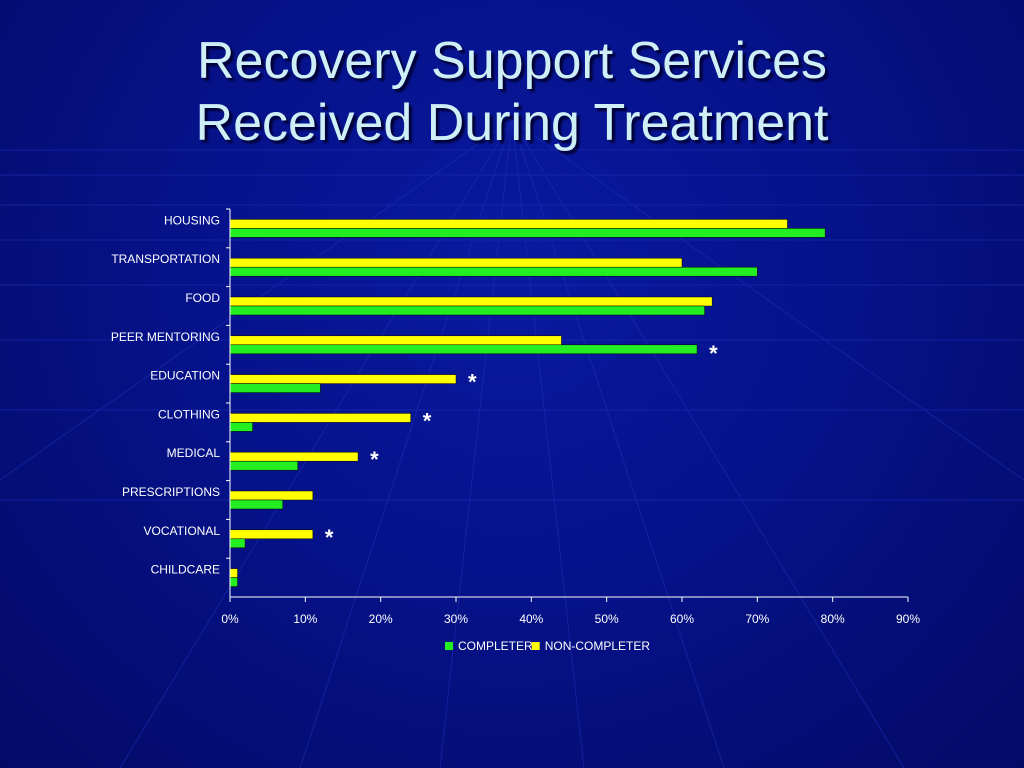  Describe the element at coordinates (189, 414) in the screenshot. I see `category-label: CLOTHING` at that location.